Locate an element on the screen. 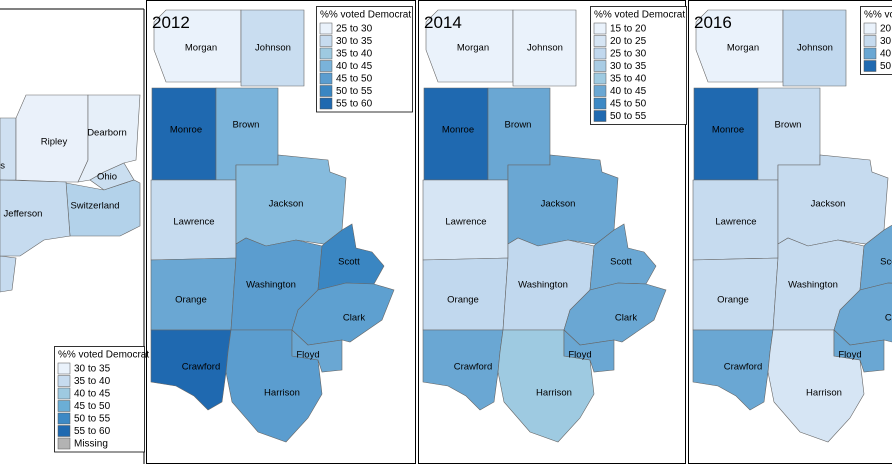 This screenshot has width=892, height=468. legend-label: 15 to 20 is located at coordinates (628, 29).